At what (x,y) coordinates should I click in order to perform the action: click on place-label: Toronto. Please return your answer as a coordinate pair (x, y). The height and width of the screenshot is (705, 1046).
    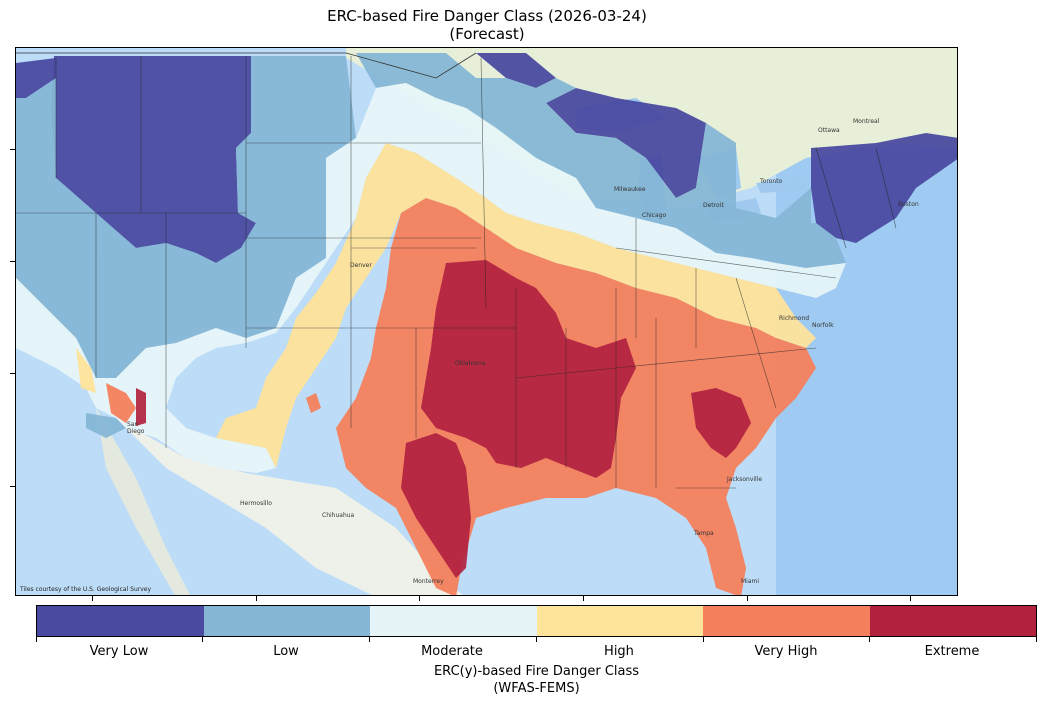
    Looking at the image, I should click on (771, 181).